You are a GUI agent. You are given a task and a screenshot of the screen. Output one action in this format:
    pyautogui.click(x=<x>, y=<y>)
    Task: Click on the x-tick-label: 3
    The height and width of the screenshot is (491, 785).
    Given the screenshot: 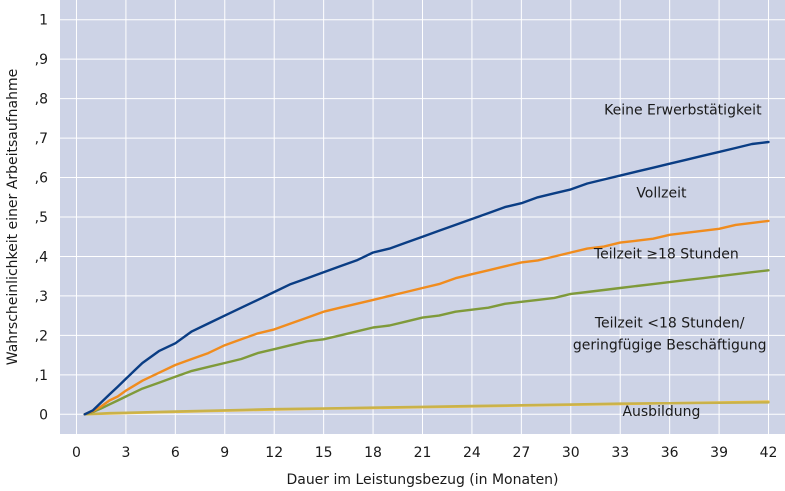 What is the action you would take?
    pyautogui.click(x=125, y=453)
    